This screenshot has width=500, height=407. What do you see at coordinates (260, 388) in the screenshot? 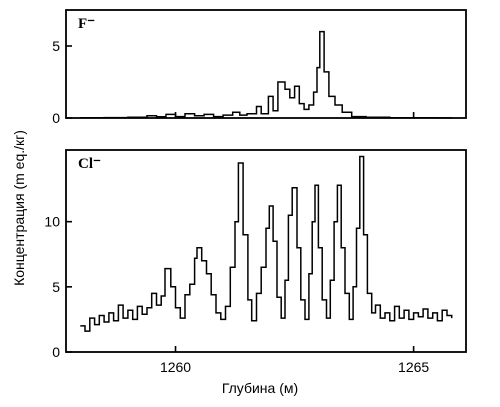
I see `x-axis-title: Глубина (м)` at bounding box center [260, 388].